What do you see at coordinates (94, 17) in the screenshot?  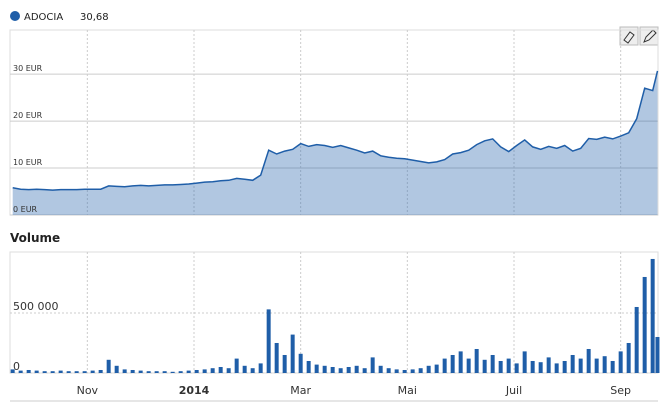 I see `legend-value: 30,68` at bounding box center [94, 17].